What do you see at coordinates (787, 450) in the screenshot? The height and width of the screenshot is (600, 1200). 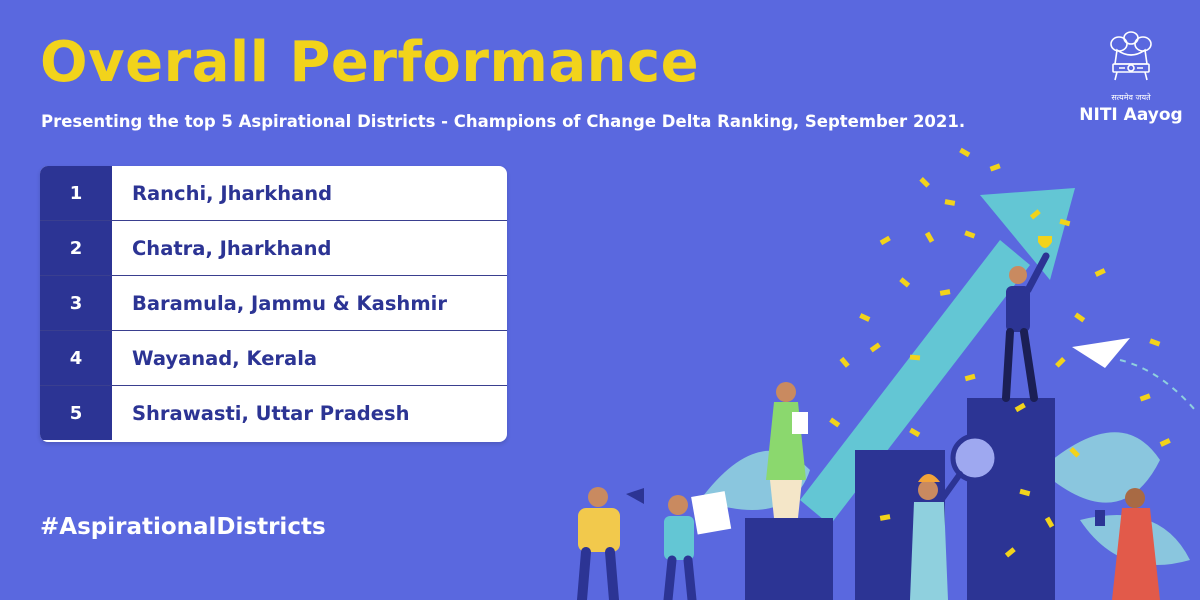 I see `person-clipboard` at bounding box center [787, 450].